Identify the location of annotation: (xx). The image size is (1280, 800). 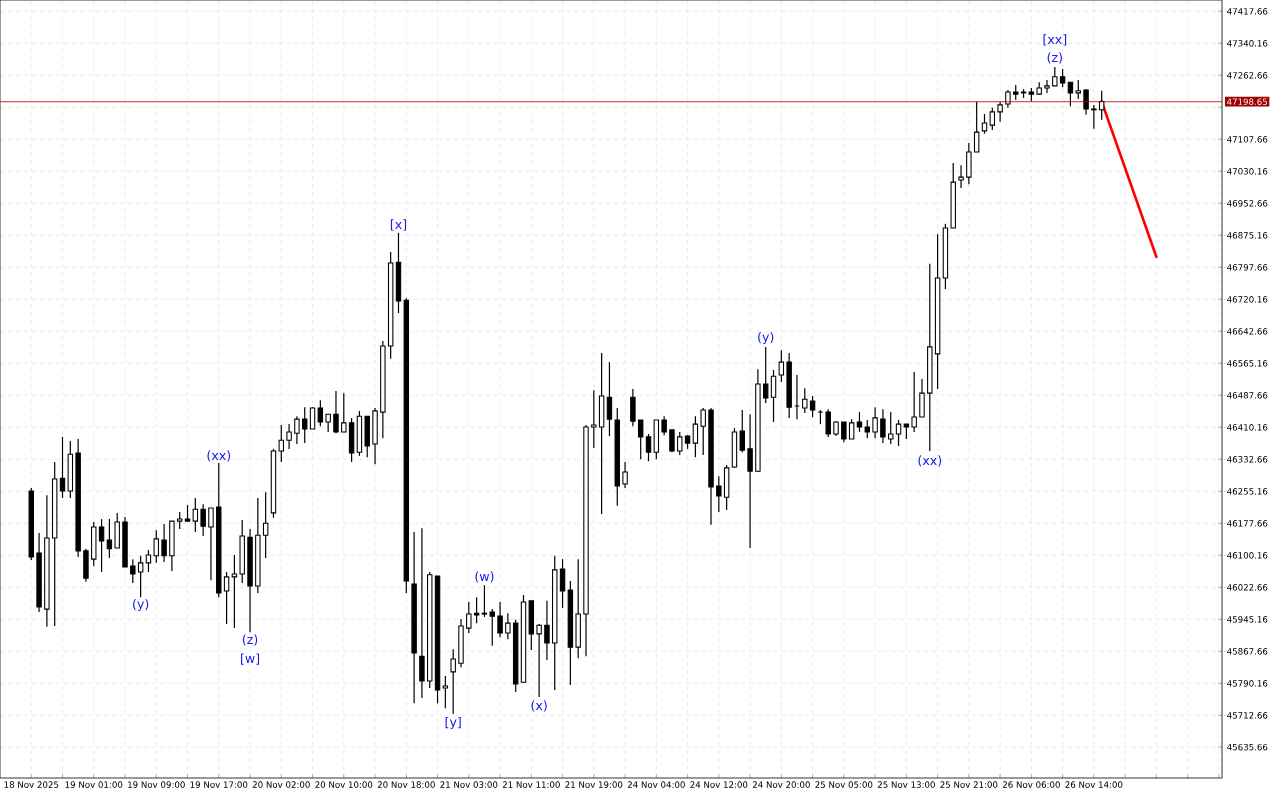
(930, 461).